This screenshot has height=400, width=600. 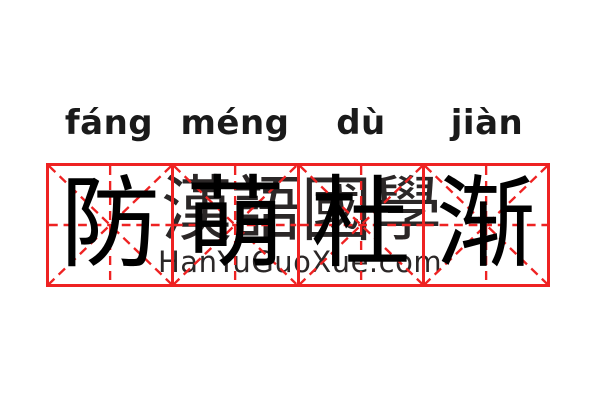 I want to click on cjk-watermark: 漢語國學, so click(x=301, y=211).